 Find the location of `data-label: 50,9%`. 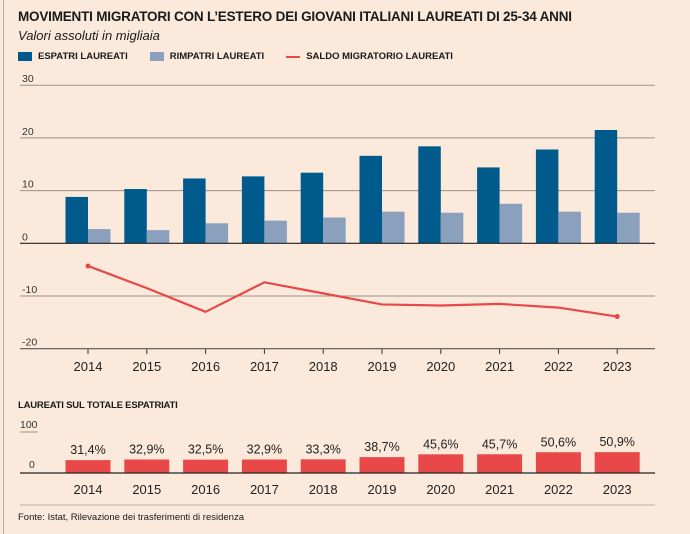

data-label: 50,9% is located at coordinates (616, 442).